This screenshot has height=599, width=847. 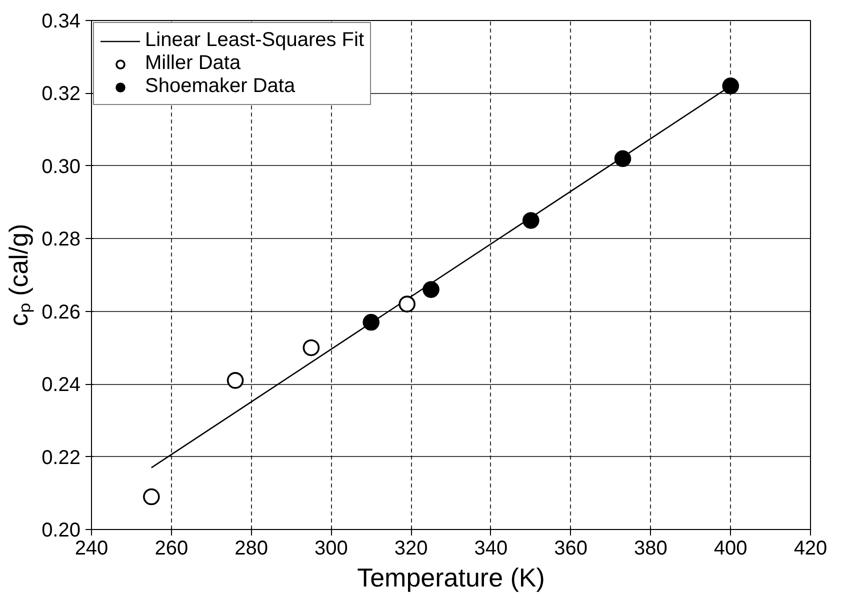 I want to click on y-tick-label: 0.24, so click(x=61, y=385).